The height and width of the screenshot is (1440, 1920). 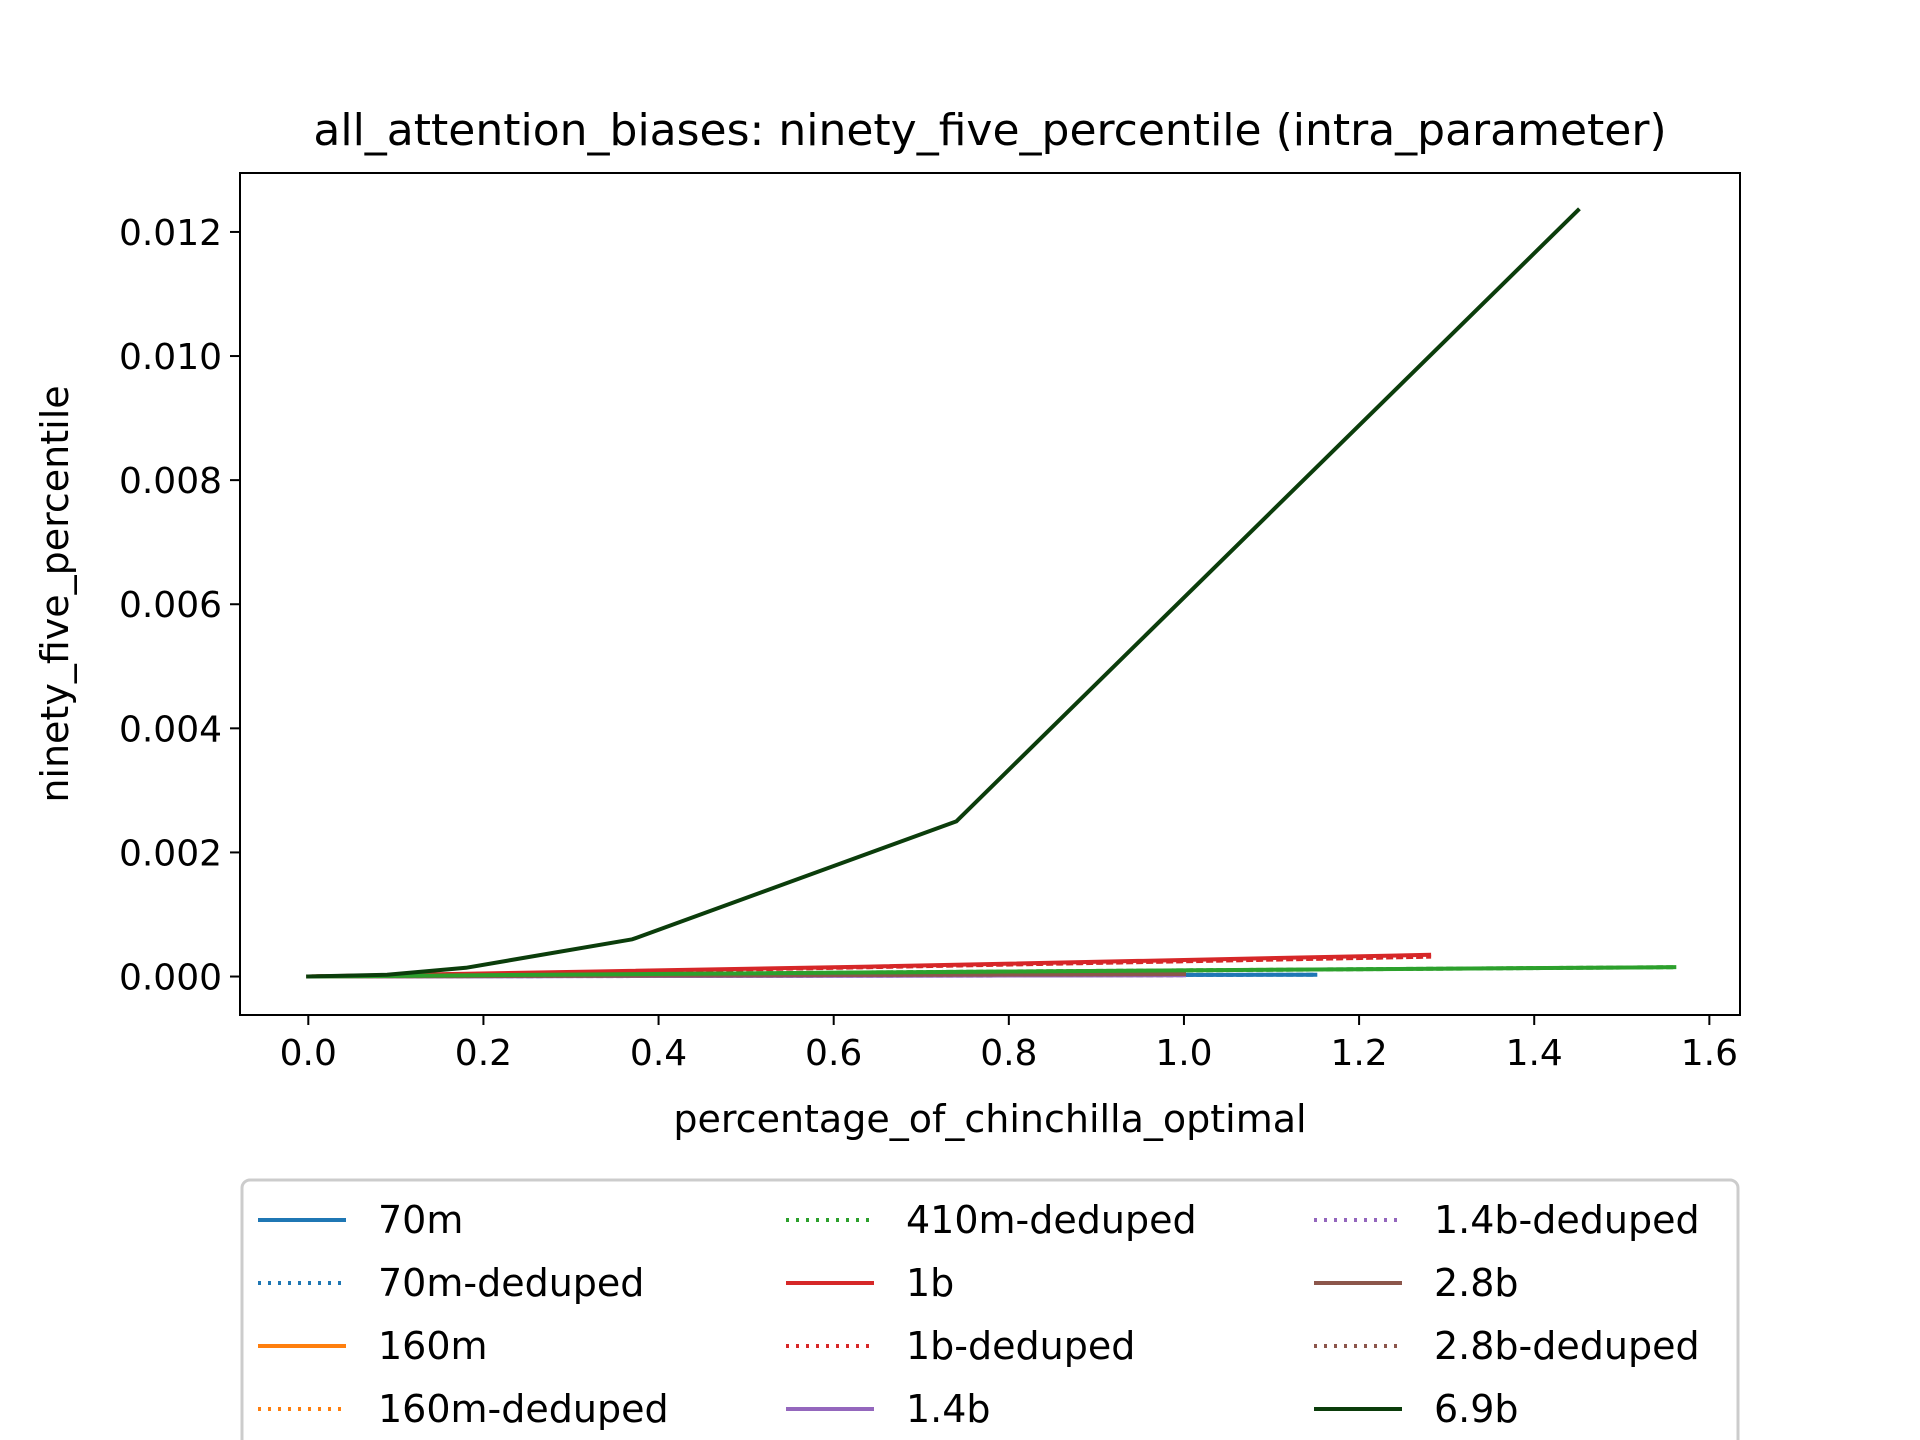 I want to click on legend-item-70m-deduped: 70m-deduped, so click(x=451, y=1283).